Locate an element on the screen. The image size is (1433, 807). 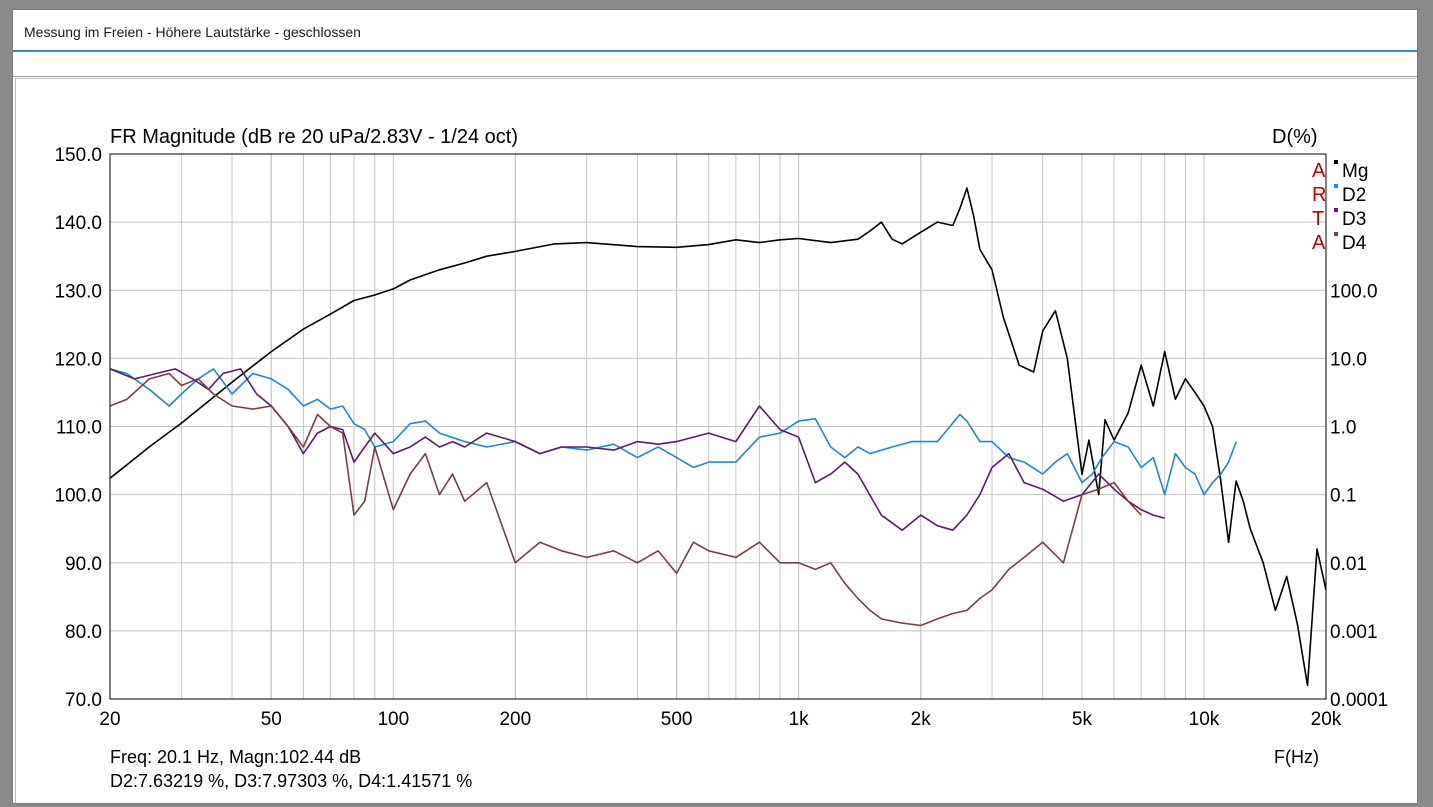
right-tick-label: 0.0001 is located at coordinates (1359, 700).